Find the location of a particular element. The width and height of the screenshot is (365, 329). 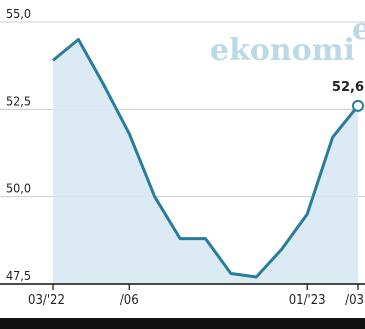

y-tick-label: 47,5 is located at coordinates (18, 275).